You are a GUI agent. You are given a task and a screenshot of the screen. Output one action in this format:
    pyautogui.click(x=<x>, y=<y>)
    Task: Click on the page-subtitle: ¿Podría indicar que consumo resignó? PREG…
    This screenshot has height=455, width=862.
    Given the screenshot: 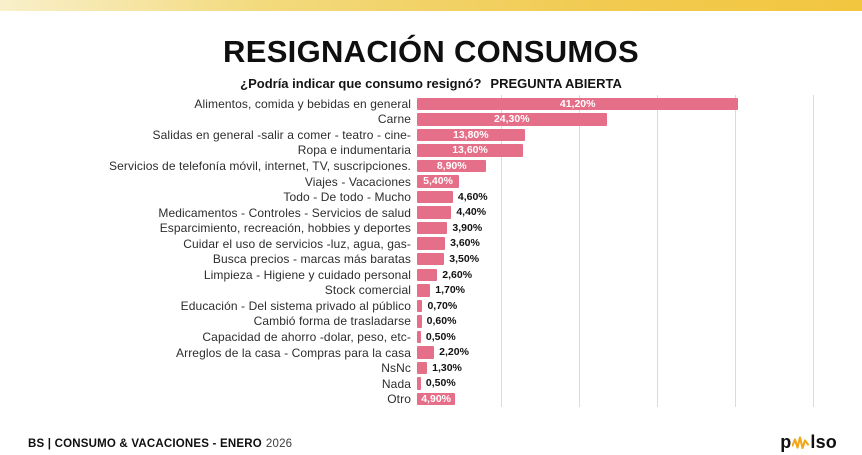 What is the action you would take?
    pyautogui.click(x=431, y=83)
    